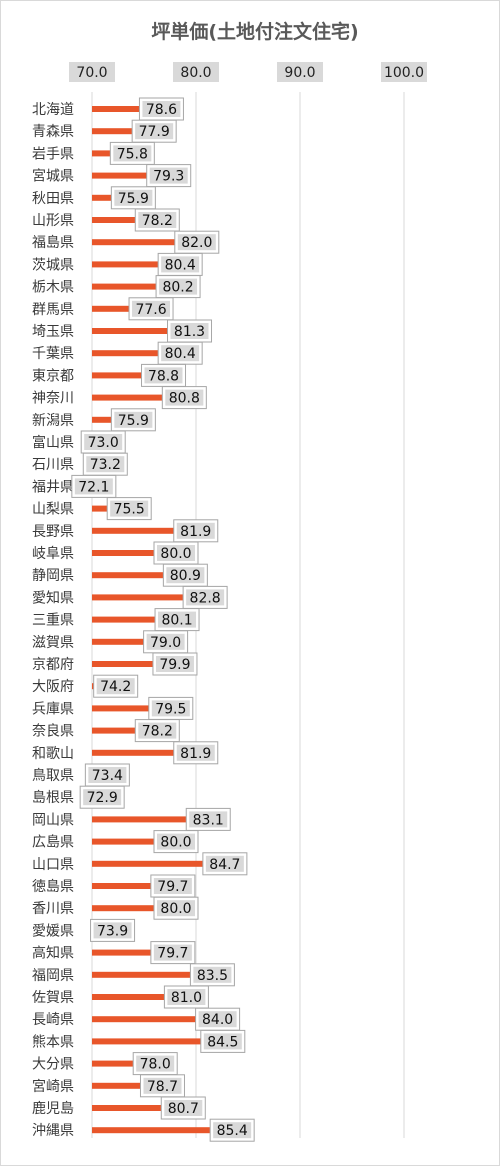 This screenshot has height=1166, width=500. I want to click on data-label: 79.9, so click(174, 665).